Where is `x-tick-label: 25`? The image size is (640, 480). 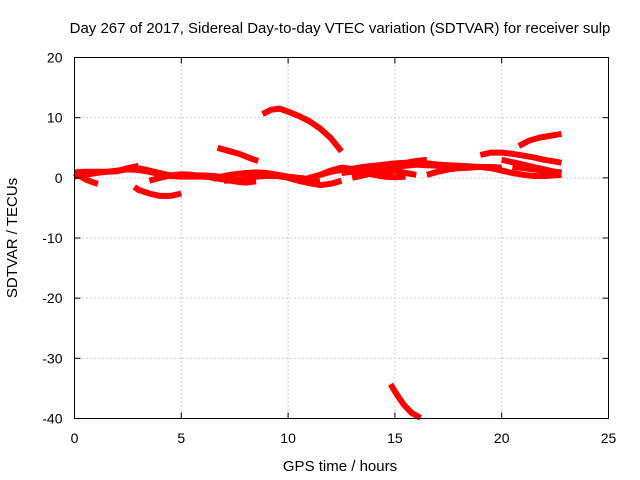
x-tick-label: 25 is located at coordinates (609, 438).